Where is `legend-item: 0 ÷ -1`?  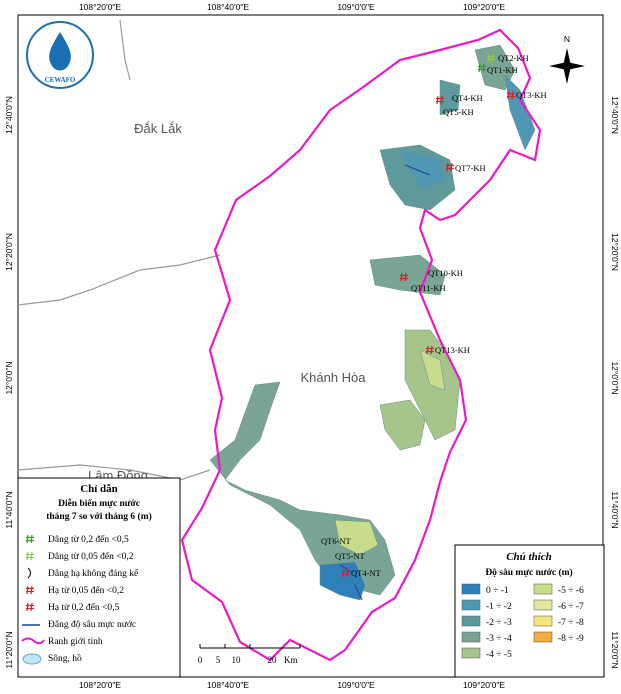 legend-item: 0 ÷ -1 is located at coordinates (497, 591).